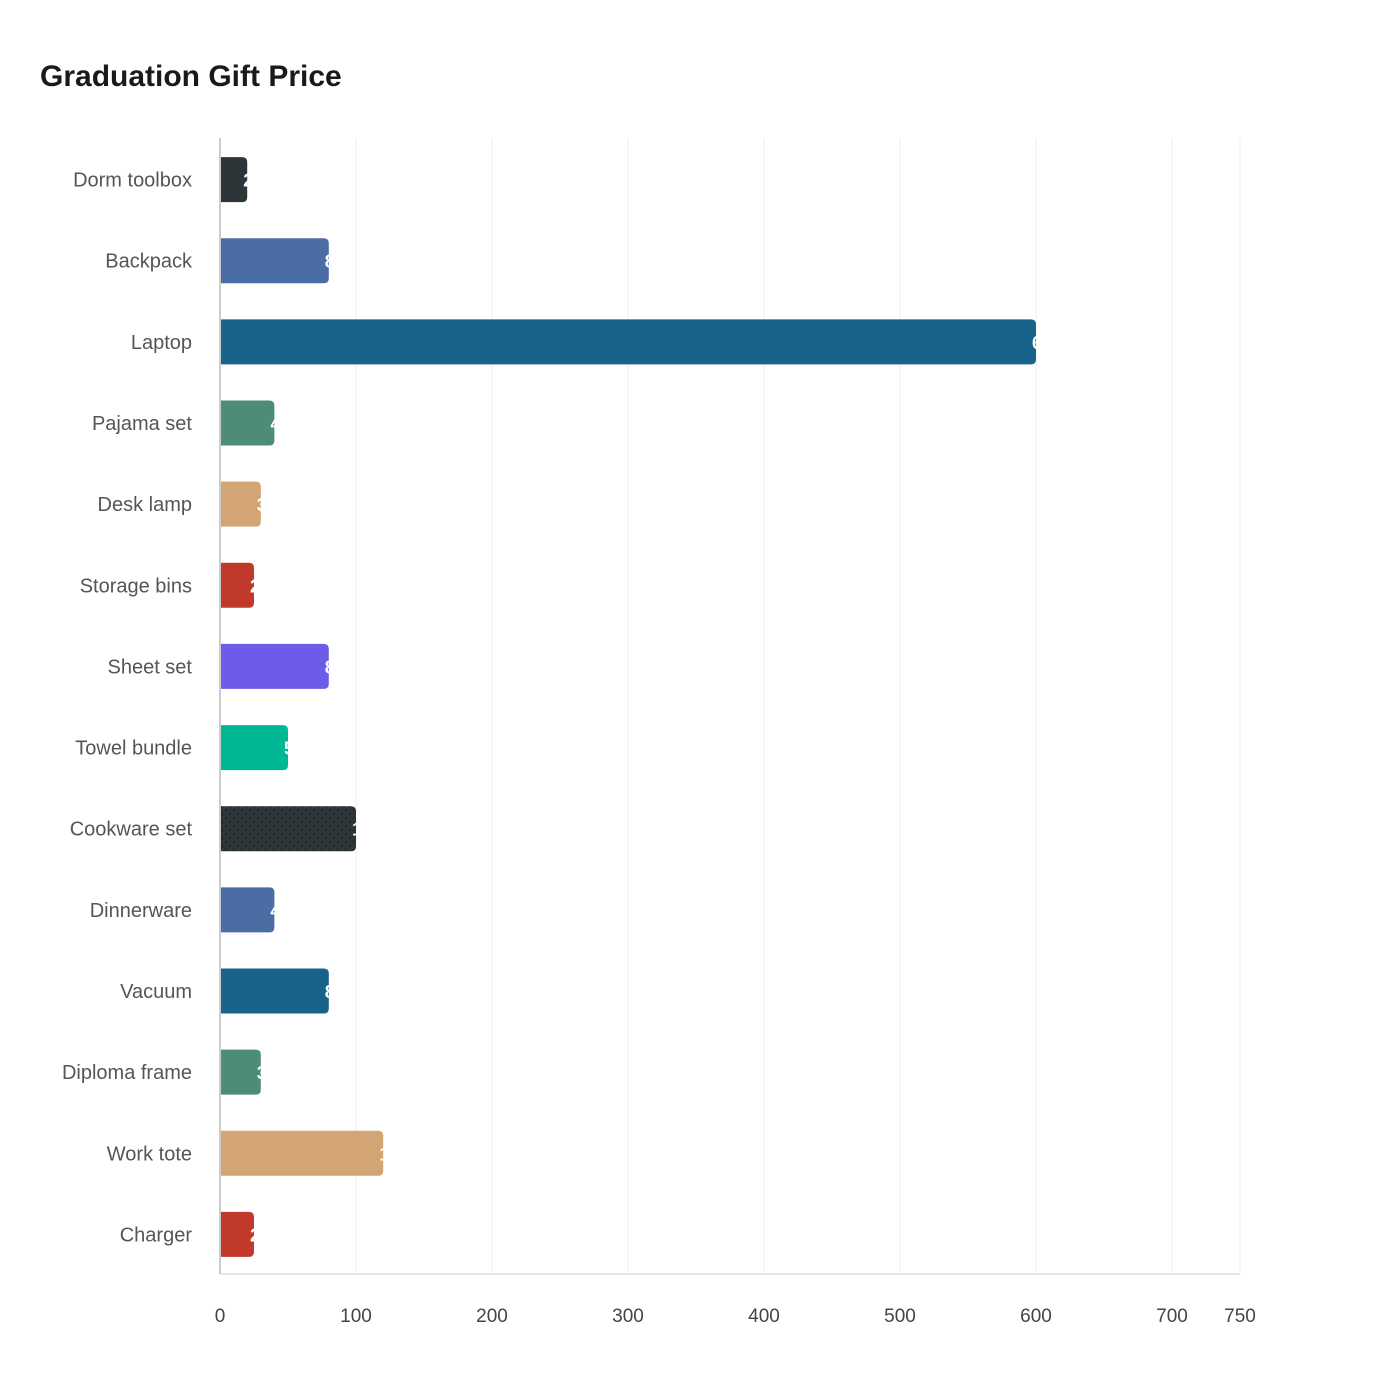  What do you see at coordinates (149, 1154) in the screenshot?
I see `category-label: Work tote` at bounding box center [149, 1154].